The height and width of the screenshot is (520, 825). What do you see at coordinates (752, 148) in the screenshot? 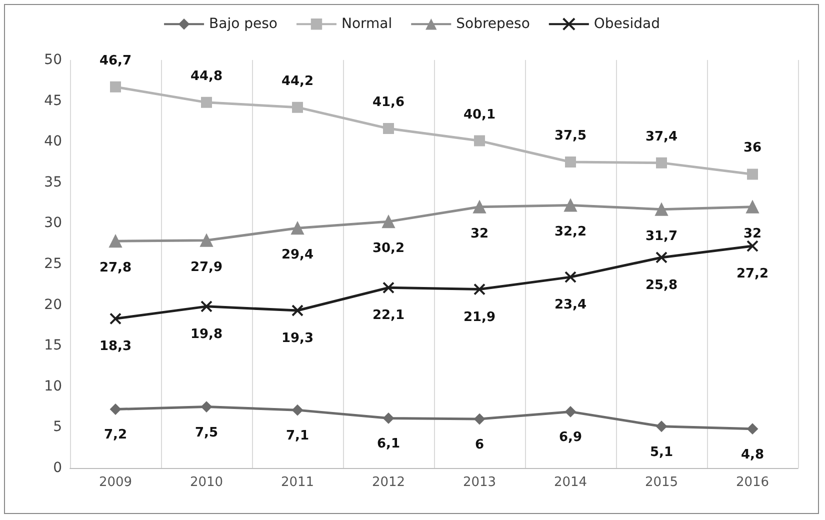
I see `data-label: 36` at bounding box center [752, 148].